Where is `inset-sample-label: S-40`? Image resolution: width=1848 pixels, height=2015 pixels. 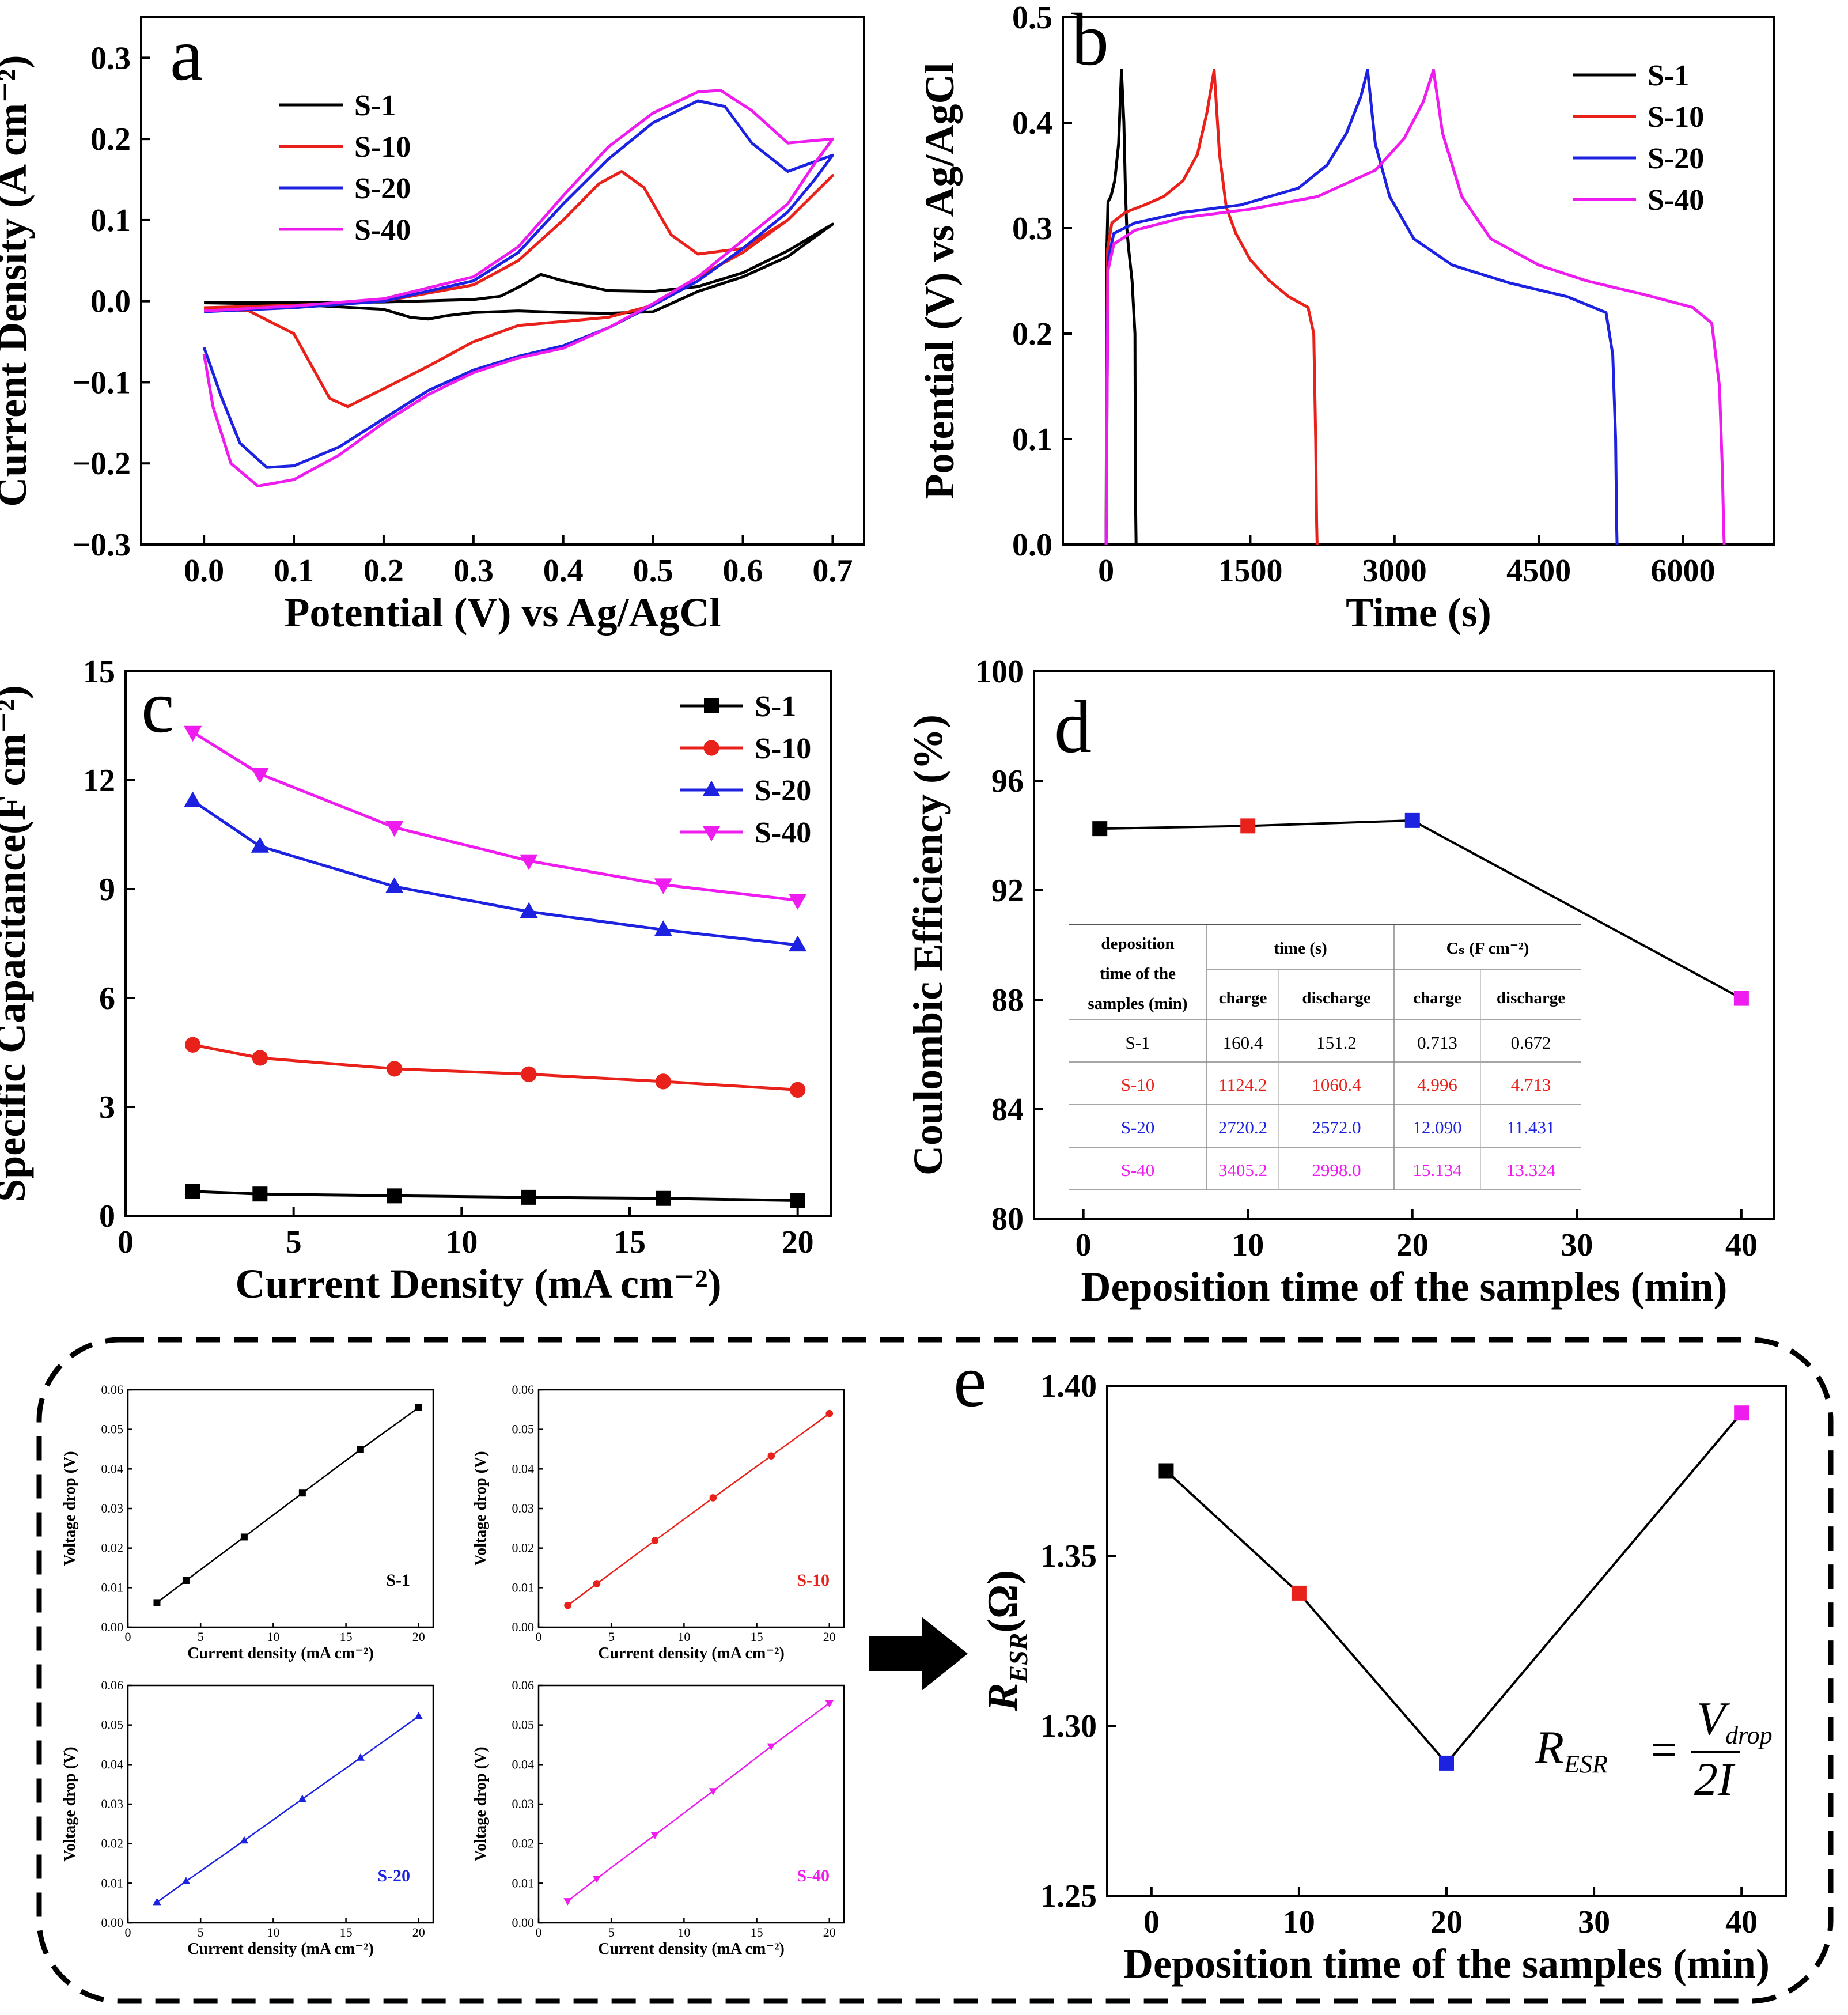
inset-sample-label: S-40 is located at coordinates (813, 1875).